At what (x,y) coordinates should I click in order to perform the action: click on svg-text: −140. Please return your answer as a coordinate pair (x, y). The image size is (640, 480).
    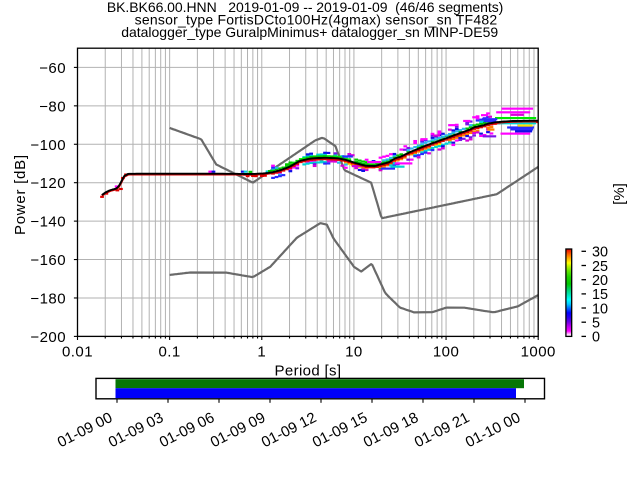
    Looking at the image, I should click on (48, 222).